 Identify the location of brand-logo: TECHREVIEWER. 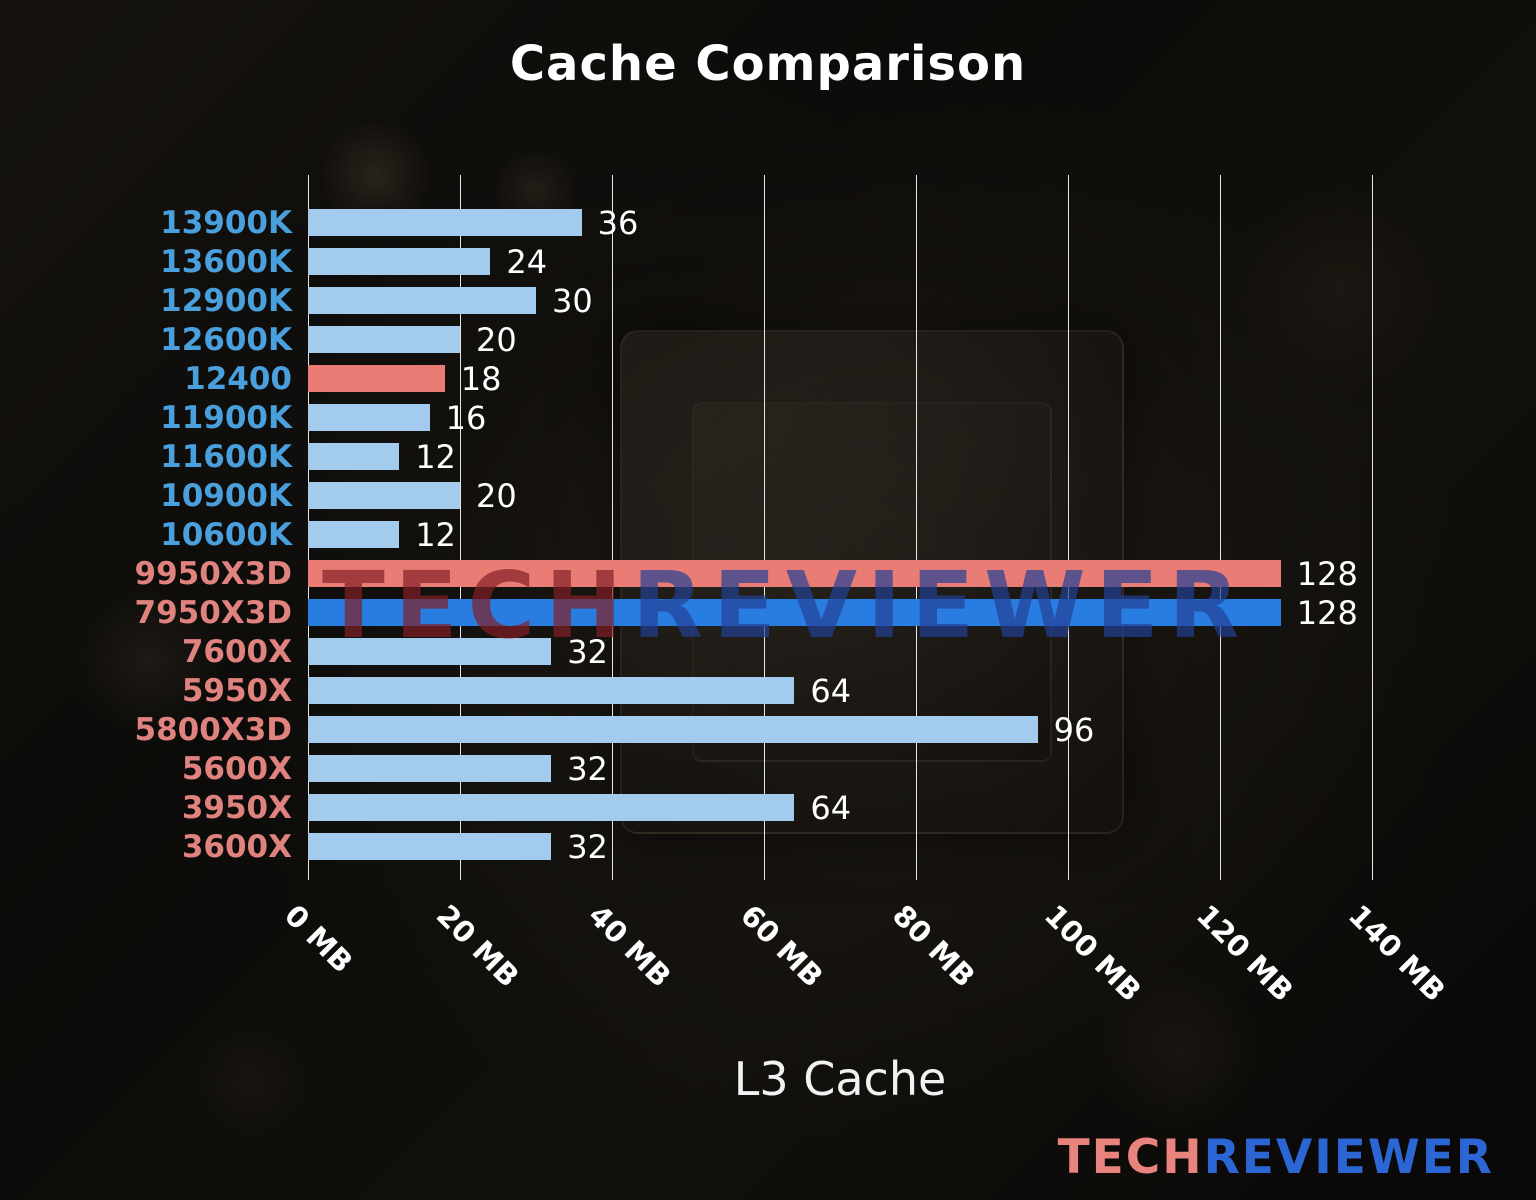
(1276, 1157).